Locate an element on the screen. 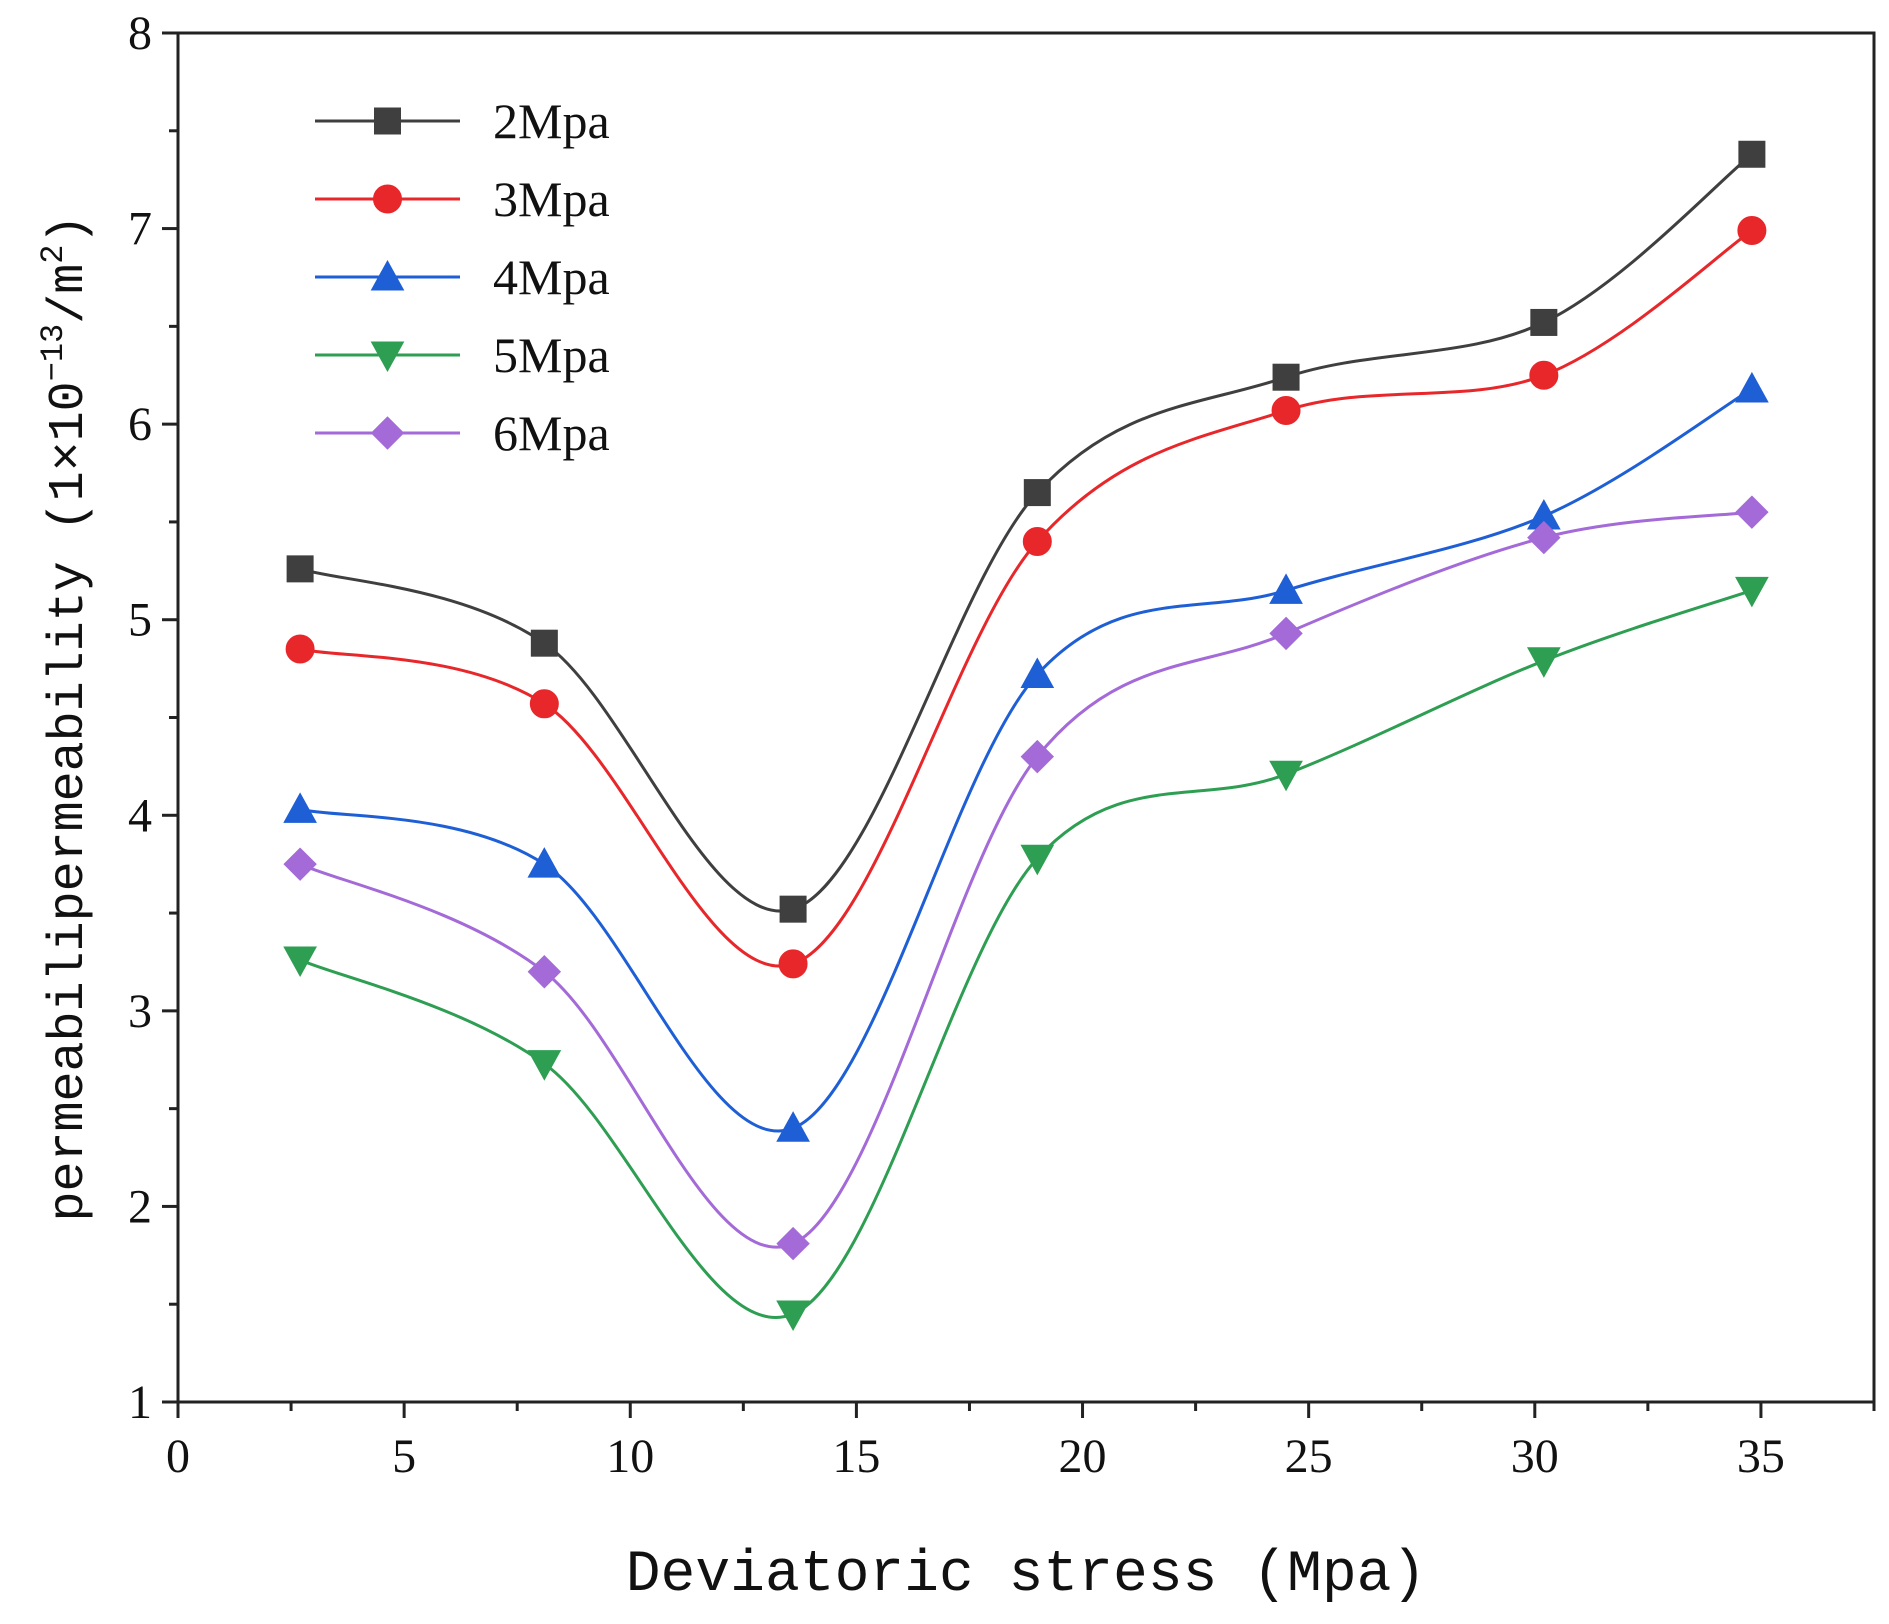 This screenshot has width=1889, height=1624. x-tick-label: 25 is located at coordinates (1309, 1456).